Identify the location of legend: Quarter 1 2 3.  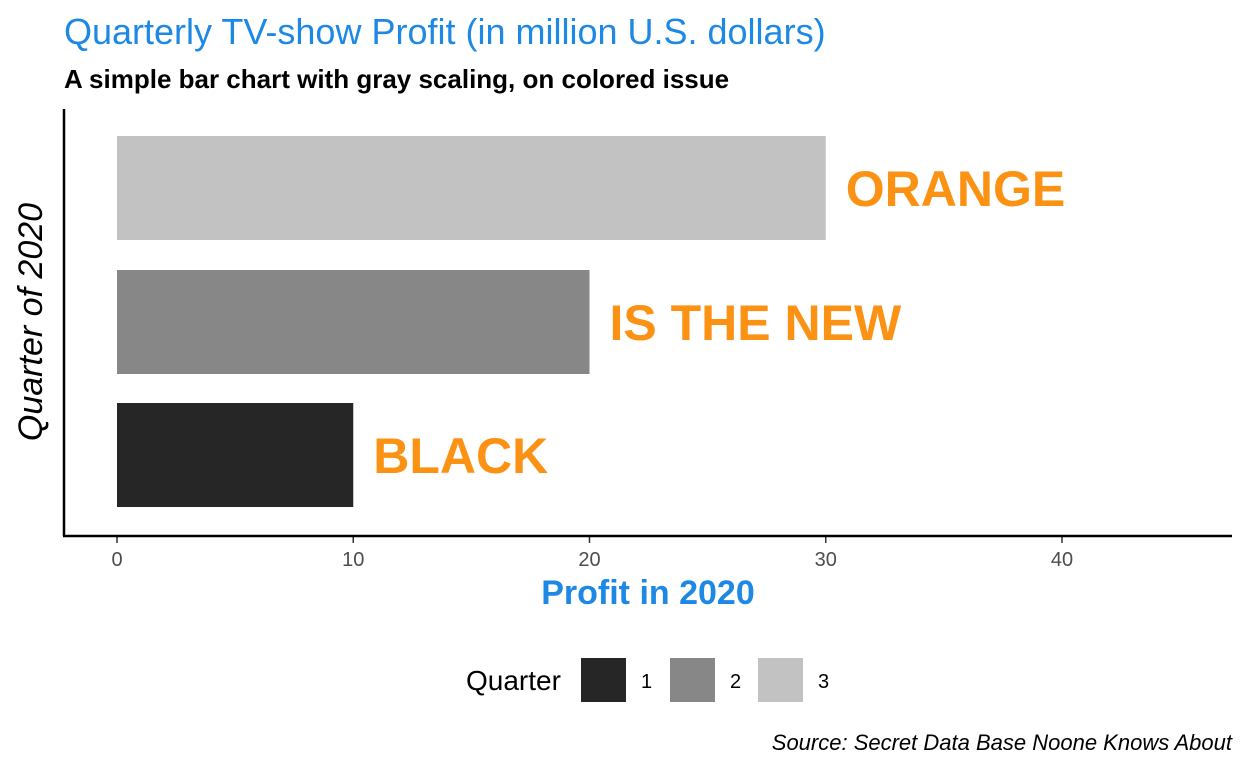
(647, 680).